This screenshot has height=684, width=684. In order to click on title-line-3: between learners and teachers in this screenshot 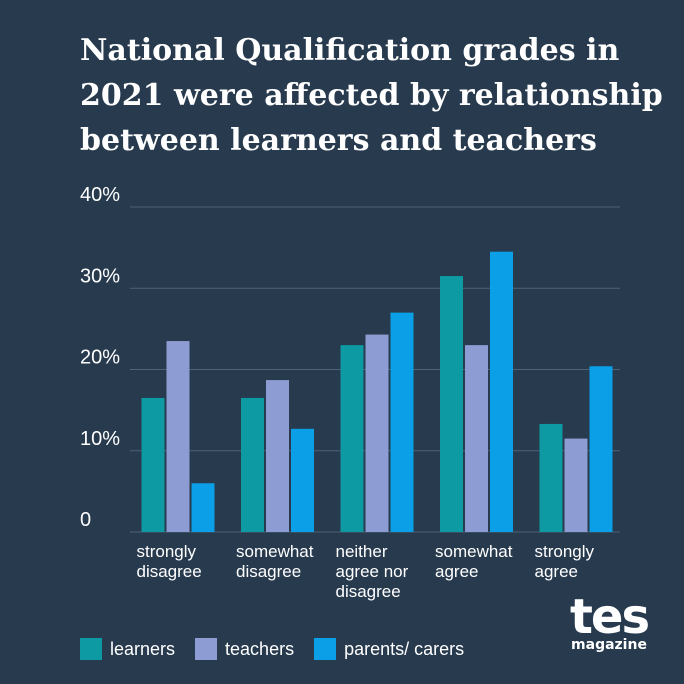, I will do `click(338, 140)`.